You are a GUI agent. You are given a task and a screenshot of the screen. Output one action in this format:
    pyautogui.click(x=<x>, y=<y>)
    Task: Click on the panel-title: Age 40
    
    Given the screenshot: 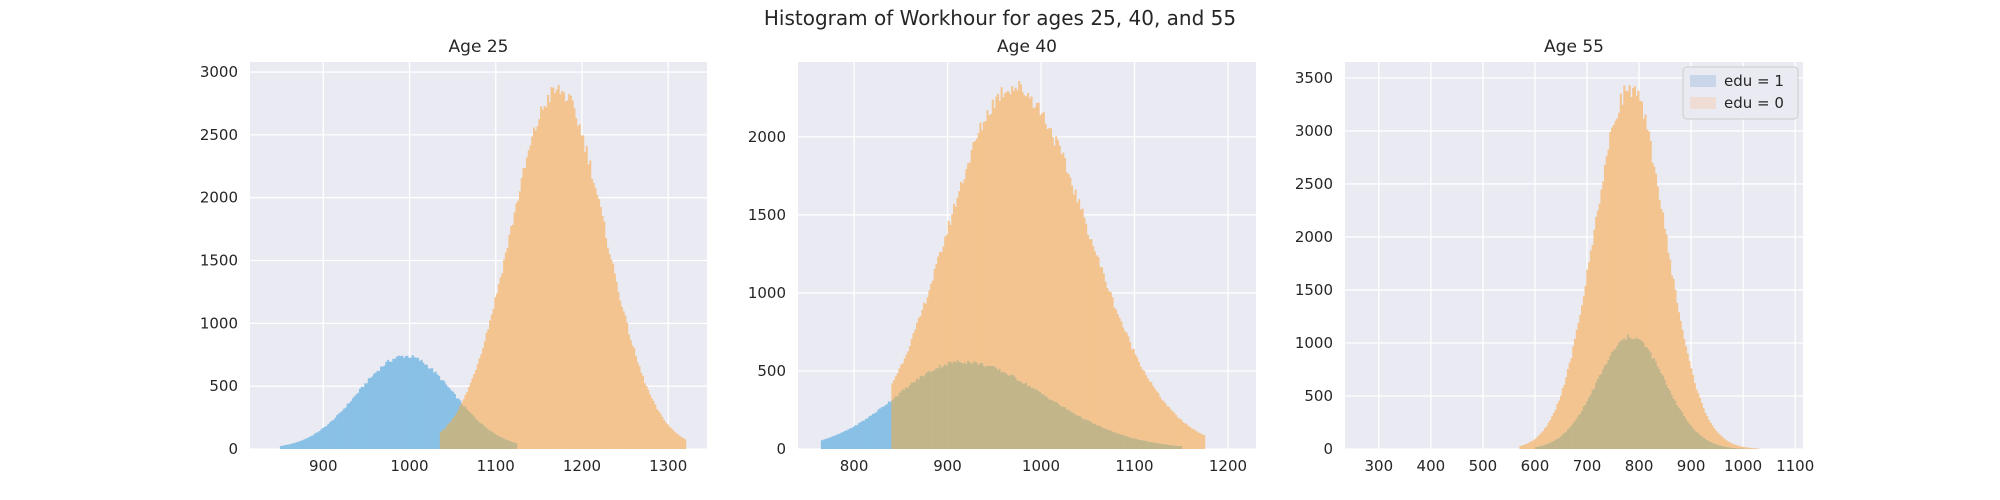 What is the action you would take?
    pyautogui.click(x=1027, y=47)
    